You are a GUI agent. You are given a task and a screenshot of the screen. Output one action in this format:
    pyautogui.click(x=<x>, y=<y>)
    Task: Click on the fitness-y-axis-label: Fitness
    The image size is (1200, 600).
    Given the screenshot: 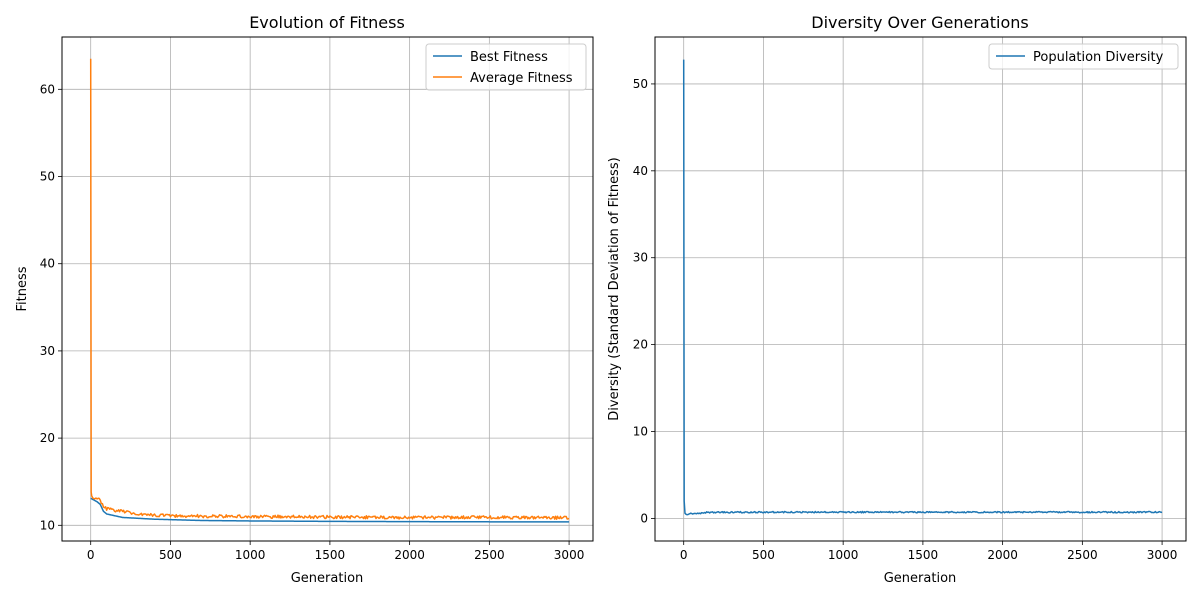 What is the action you would take?
    pyautogui.click(x=22, y=288)
    